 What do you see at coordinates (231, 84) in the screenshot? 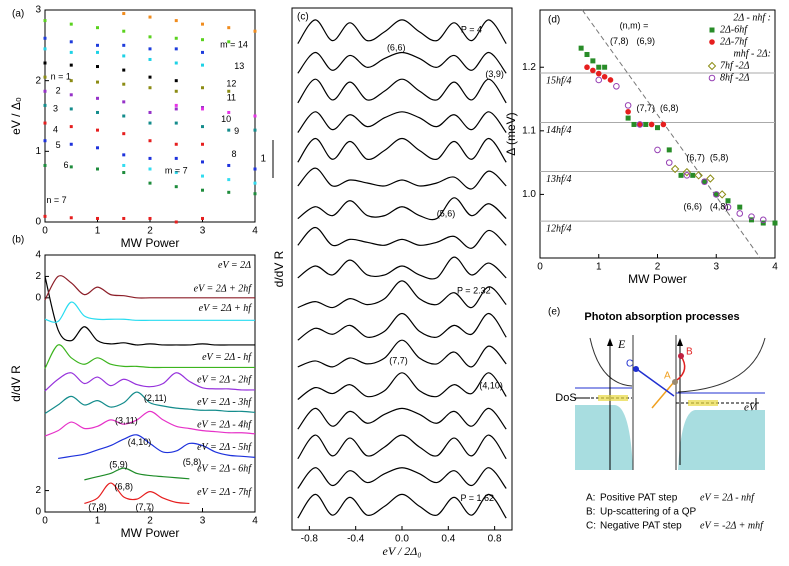
I see `annotation: 12` at bounding box center [231, 84].